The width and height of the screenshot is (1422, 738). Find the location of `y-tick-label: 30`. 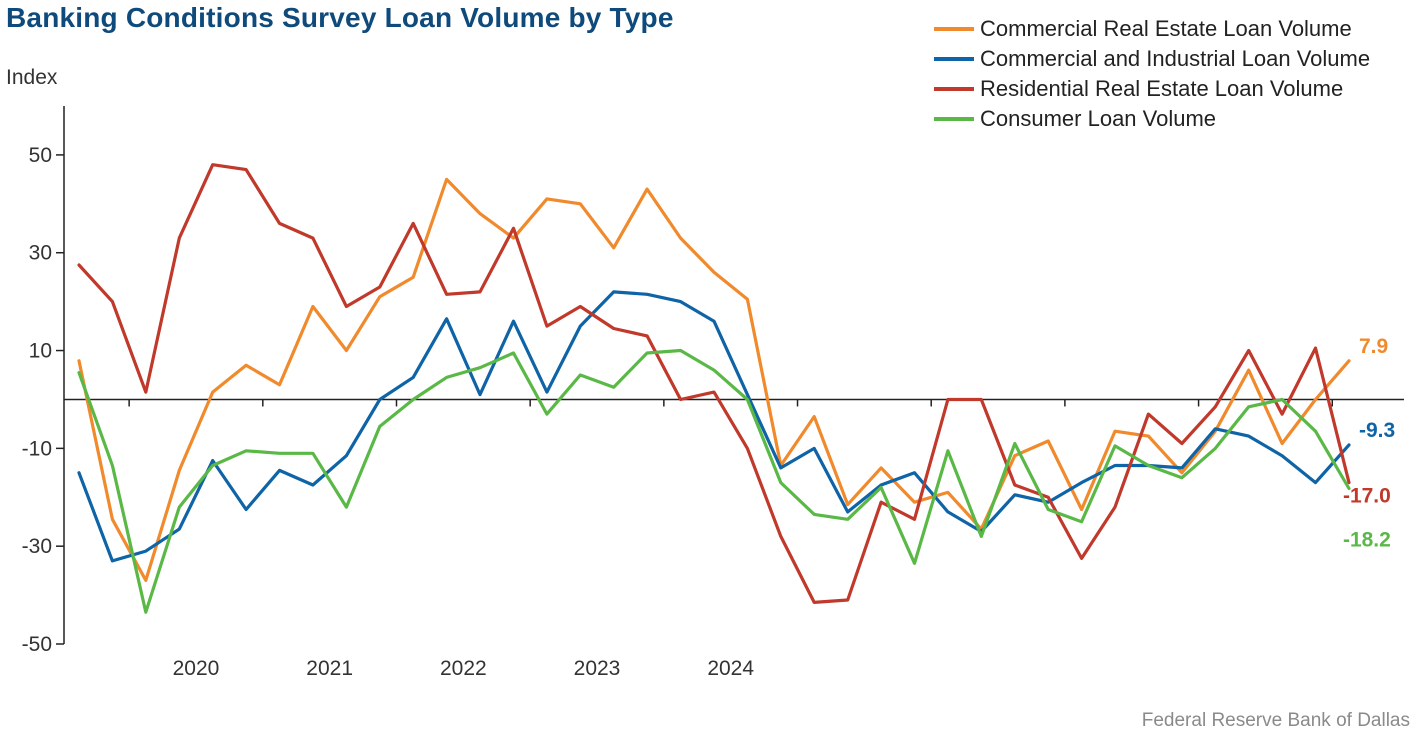

y-tick-label: 30 is located at coordinates (40, 253).